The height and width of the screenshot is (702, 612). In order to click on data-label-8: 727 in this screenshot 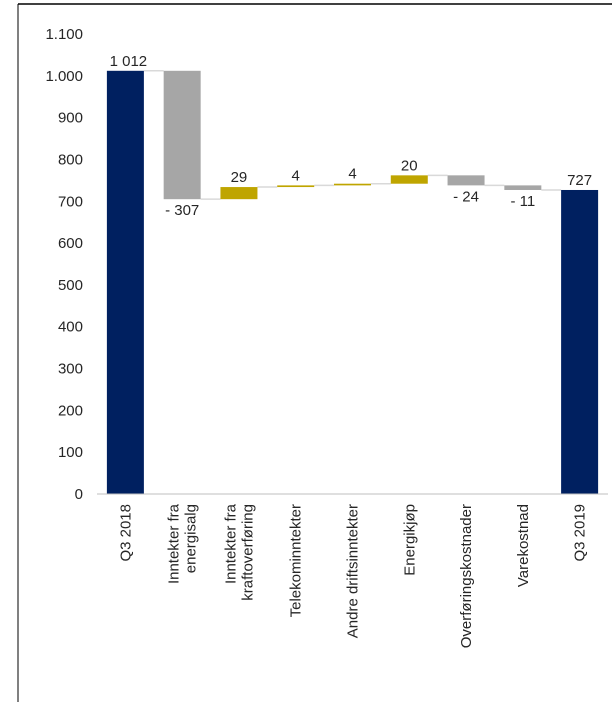, I will do `click(579, 180)`.